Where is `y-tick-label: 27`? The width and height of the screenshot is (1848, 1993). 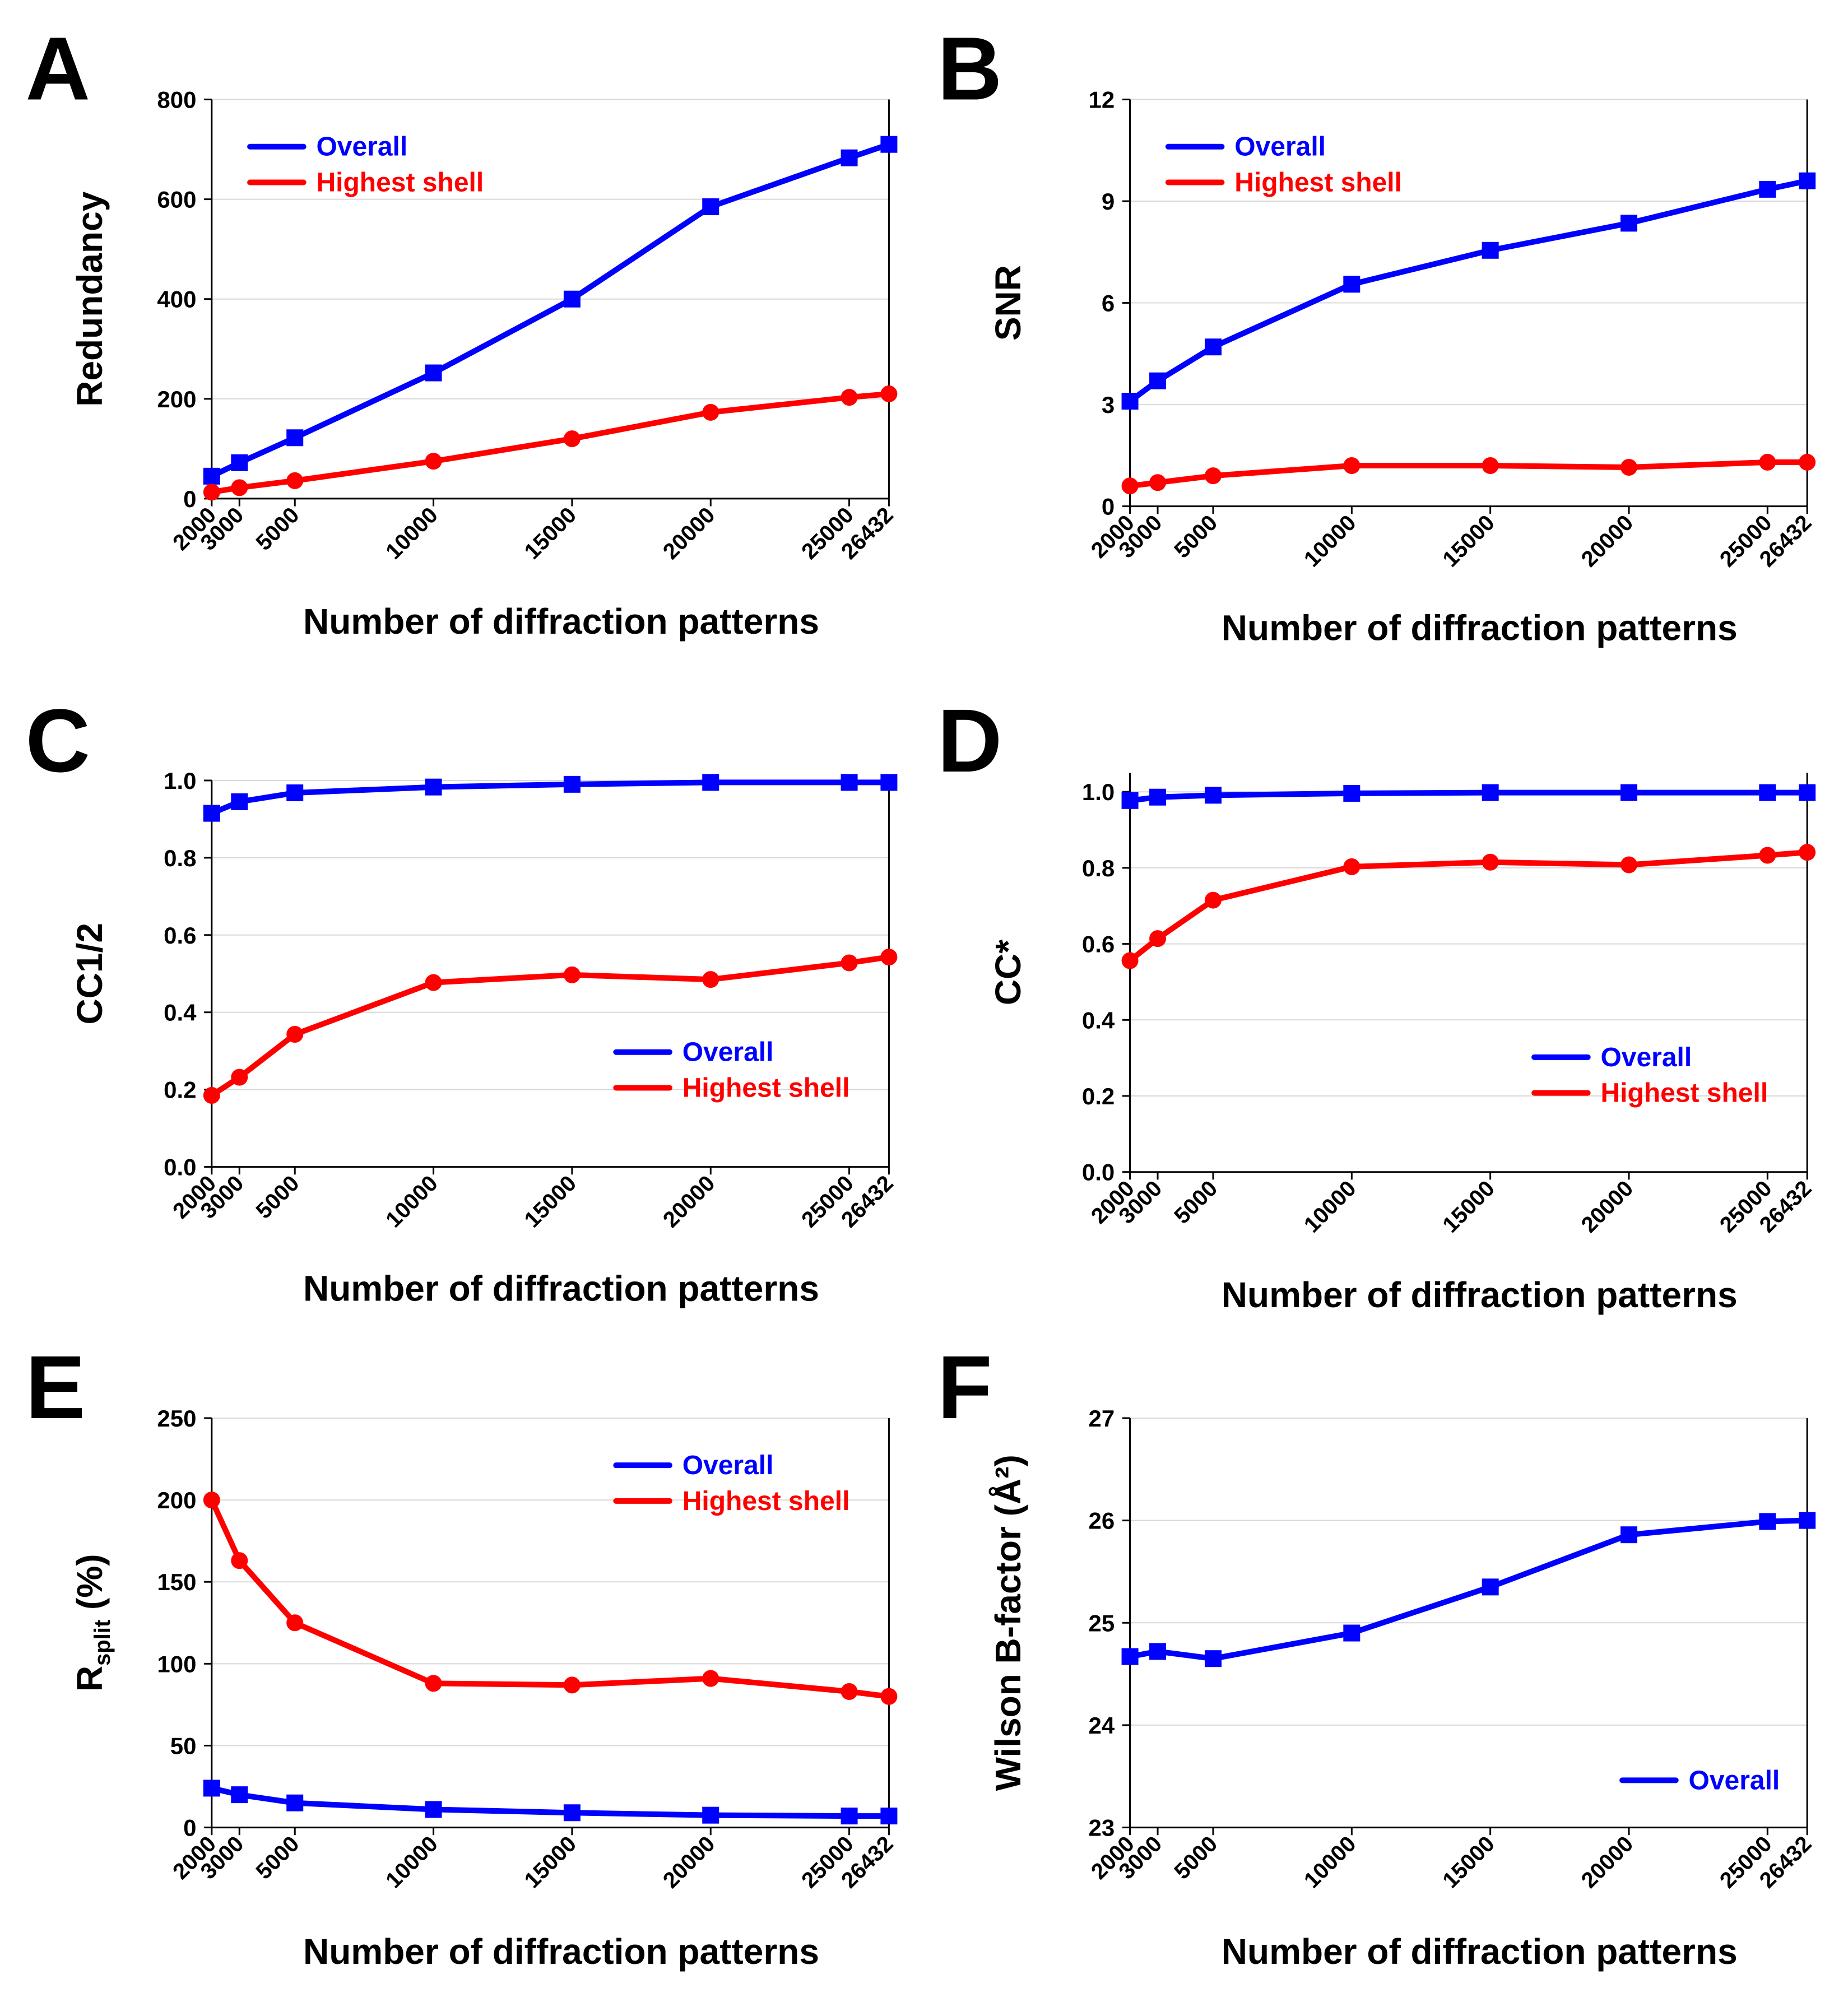 y-tick-label: 27 is located at coordinates (1102, 1418).